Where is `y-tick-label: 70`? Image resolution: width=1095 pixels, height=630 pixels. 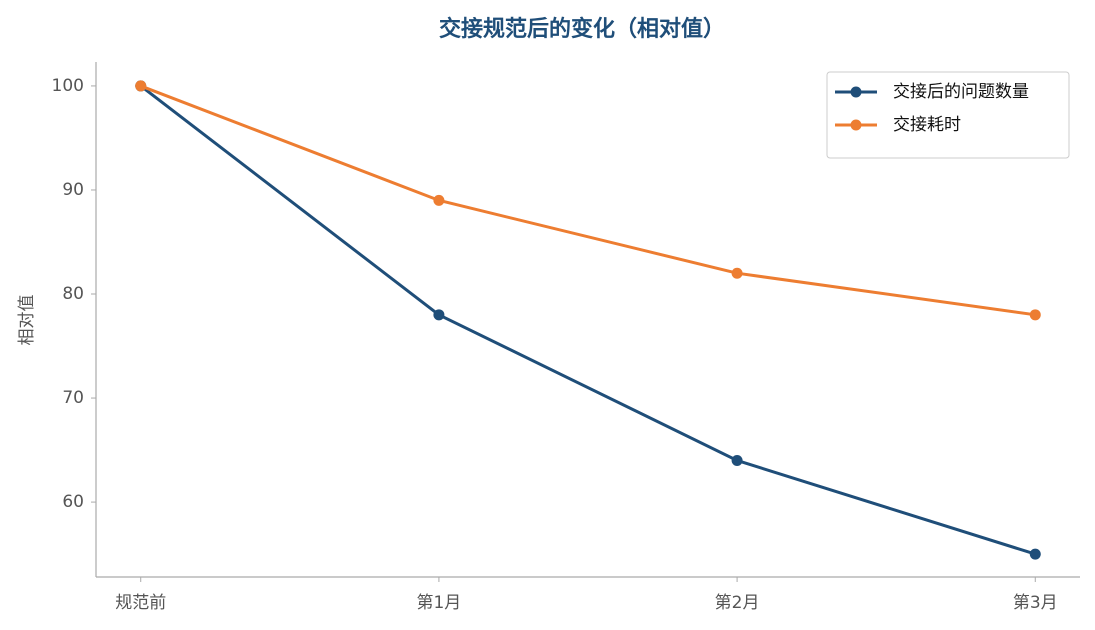 y-tick-label: 70 is located at coordinates (73, 398).